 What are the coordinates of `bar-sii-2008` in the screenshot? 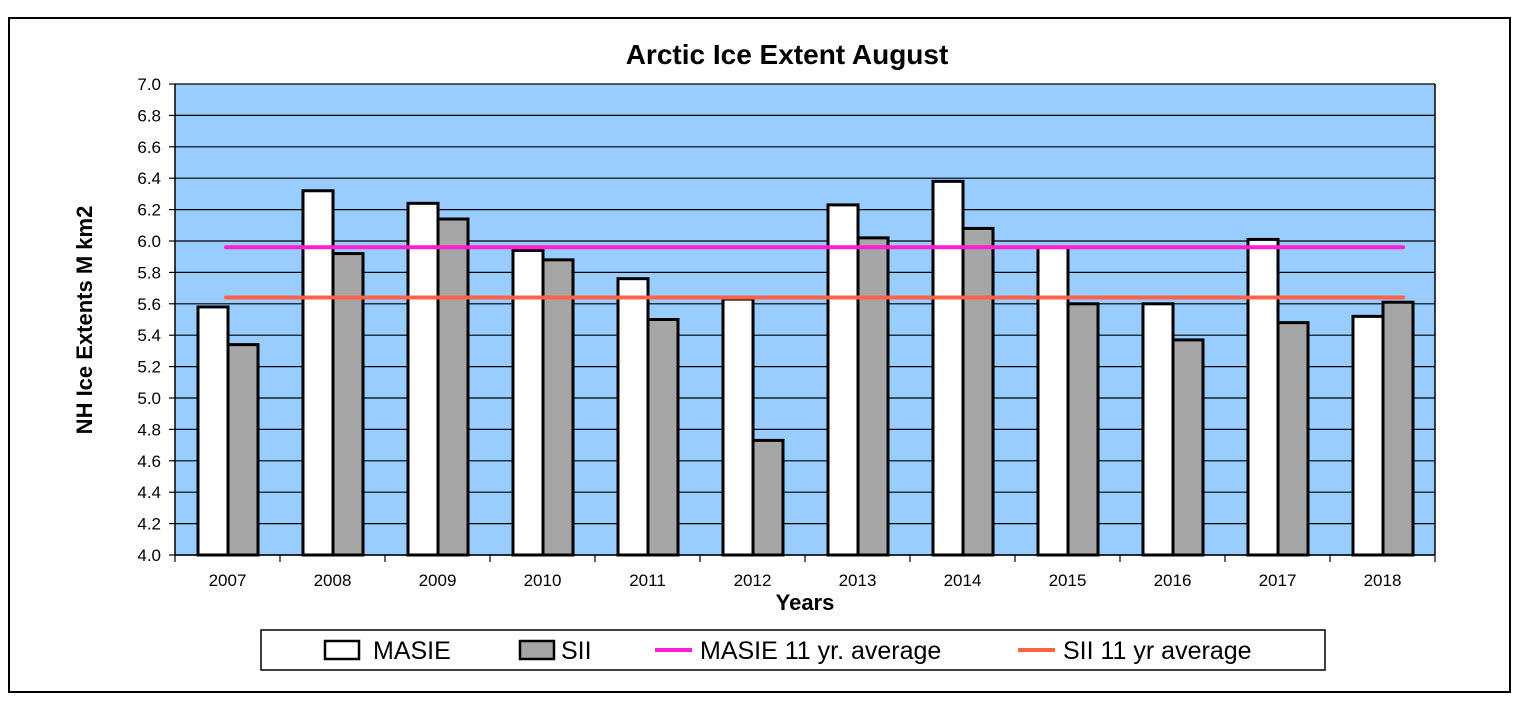 It's located at (348, 404).